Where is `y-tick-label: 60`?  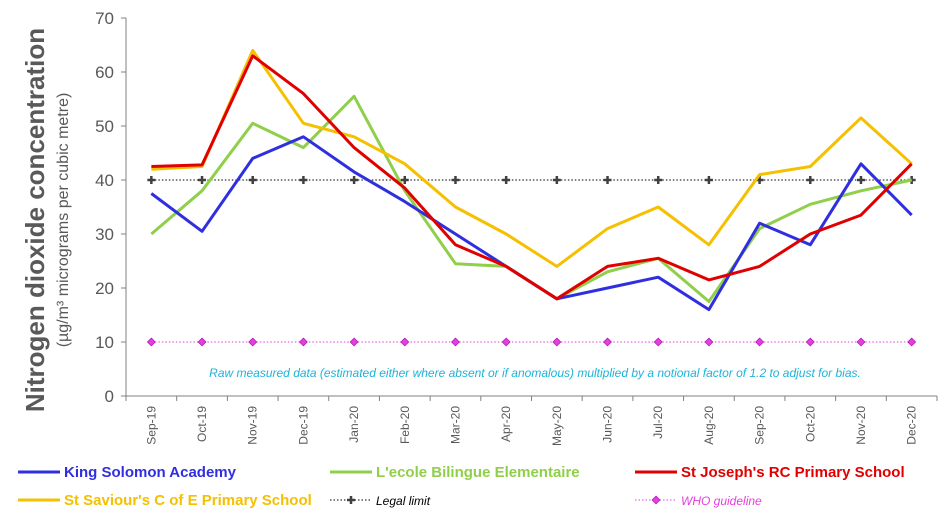
y-tick-label: 60 is located at coordinates (104, 72).